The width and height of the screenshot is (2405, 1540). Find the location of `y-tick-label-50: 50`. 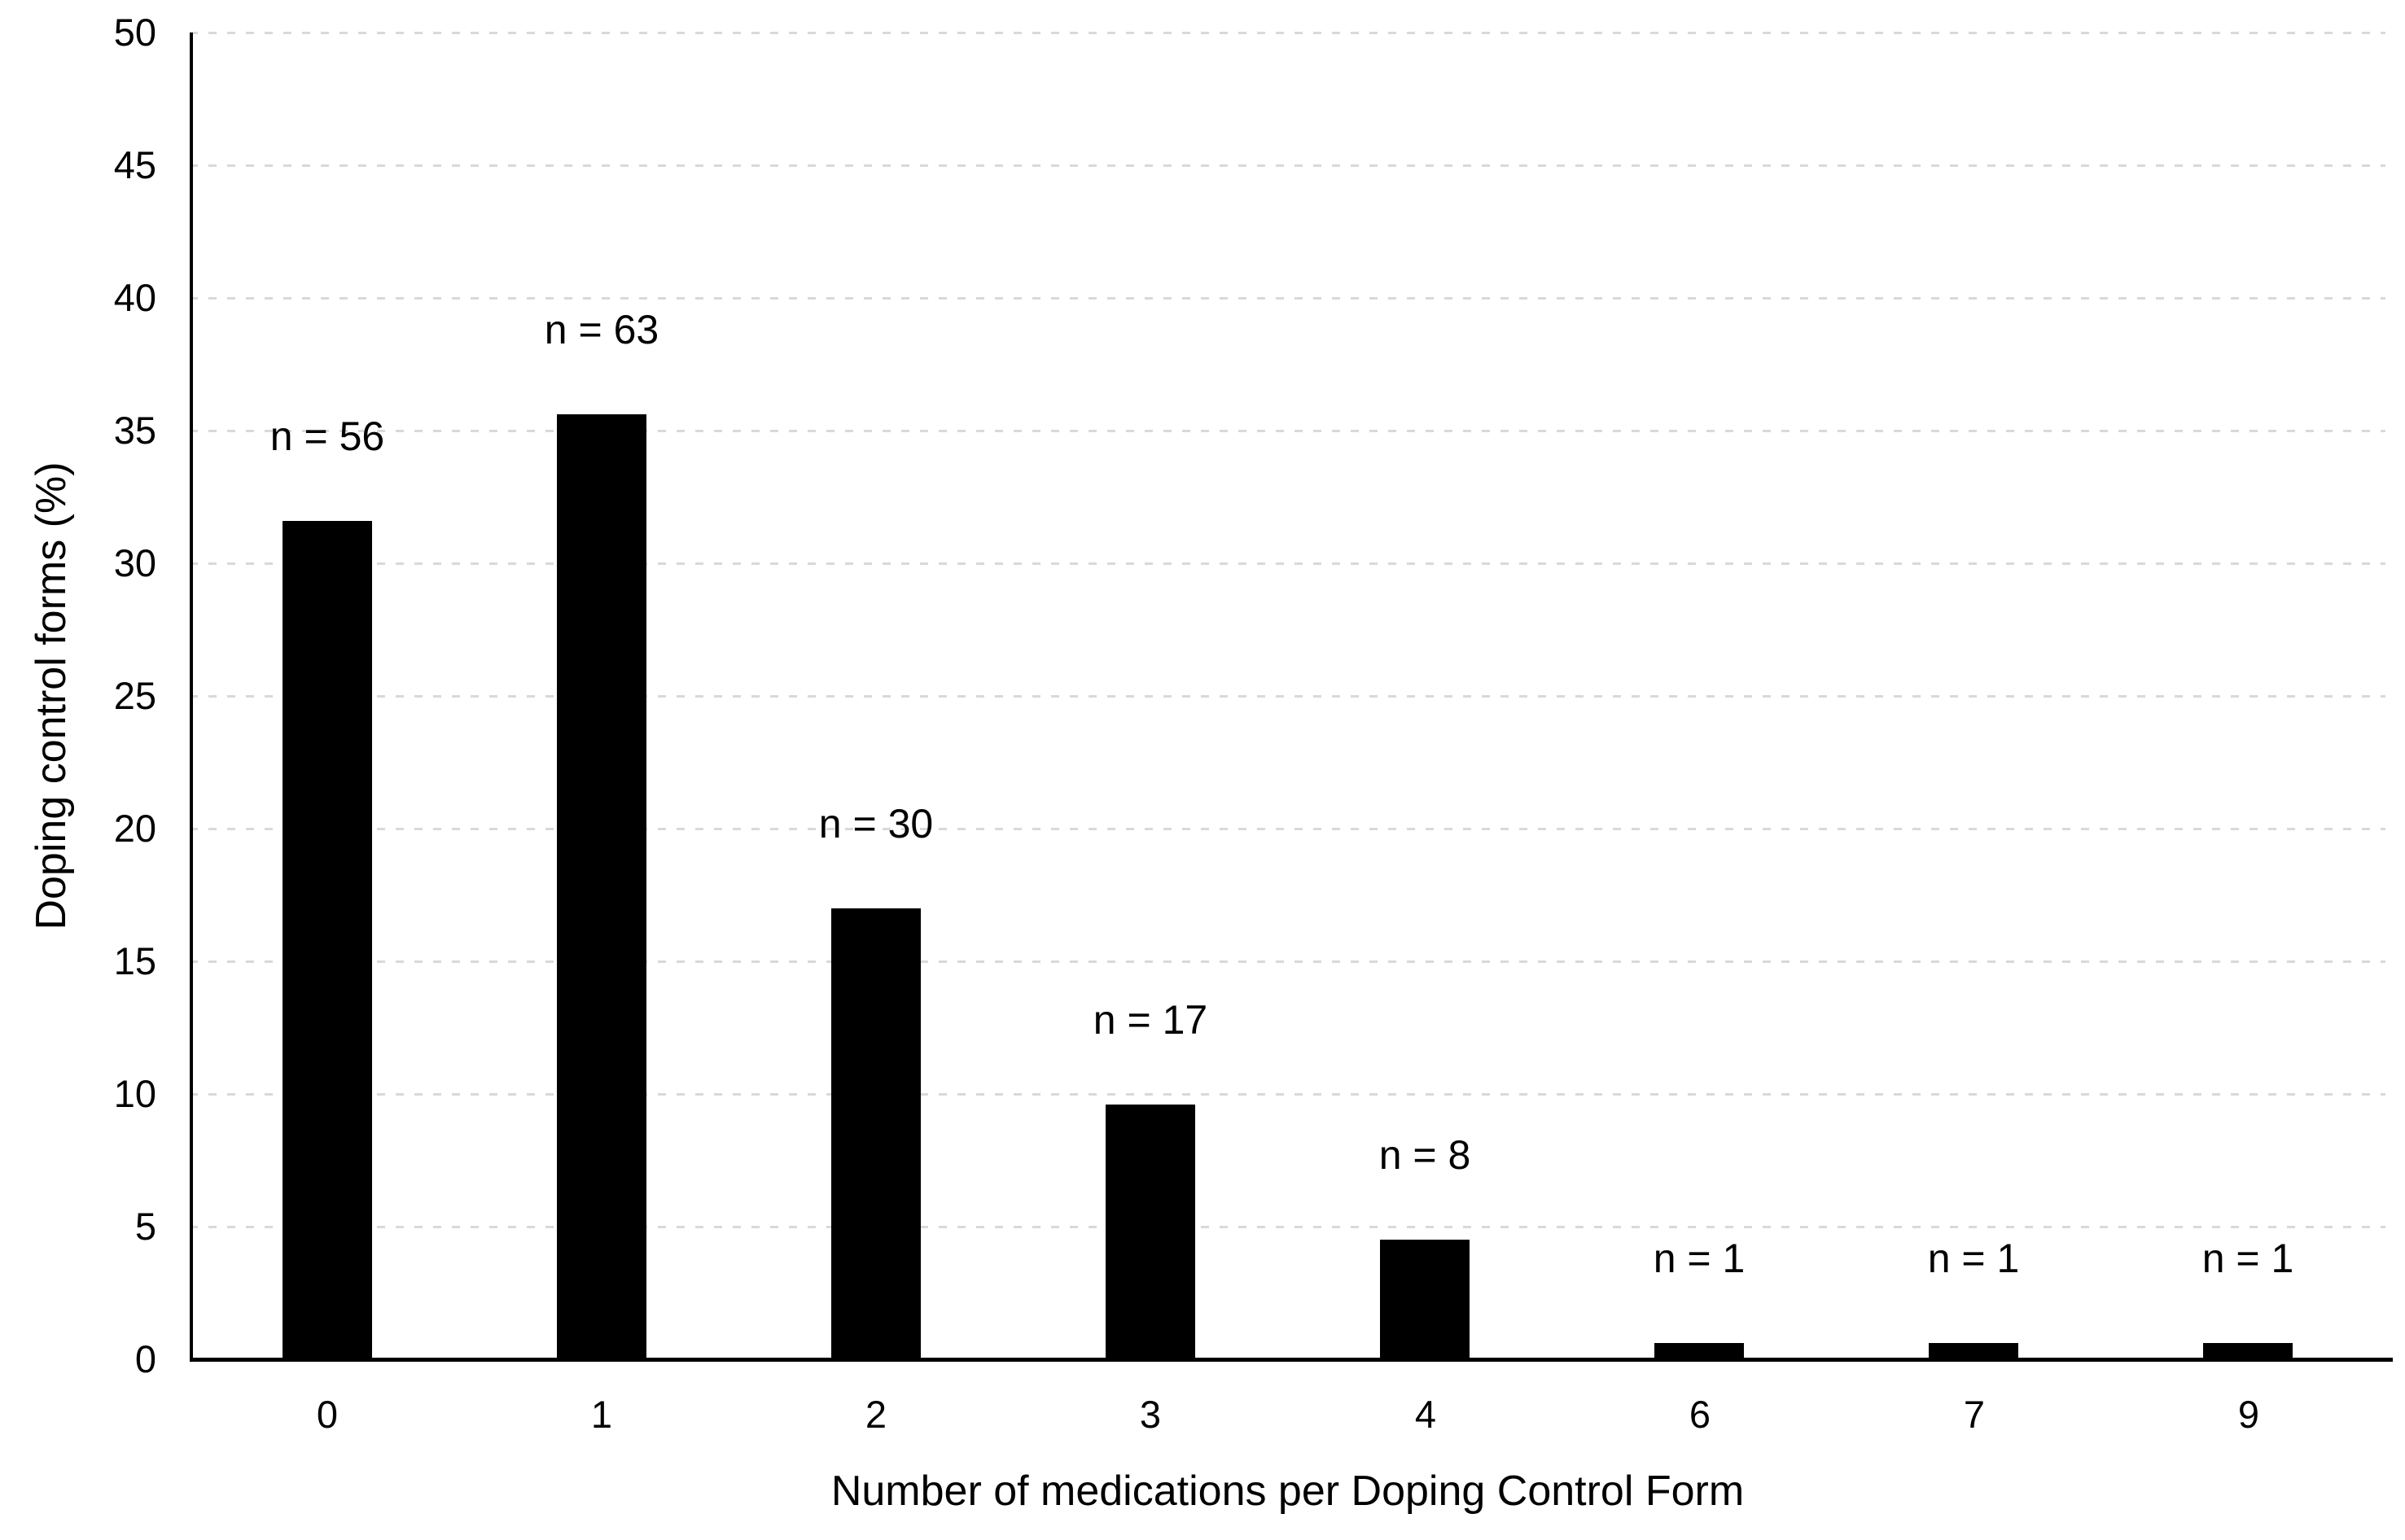

y-tick-label-50: 50 is located at coordinates (134, 32).